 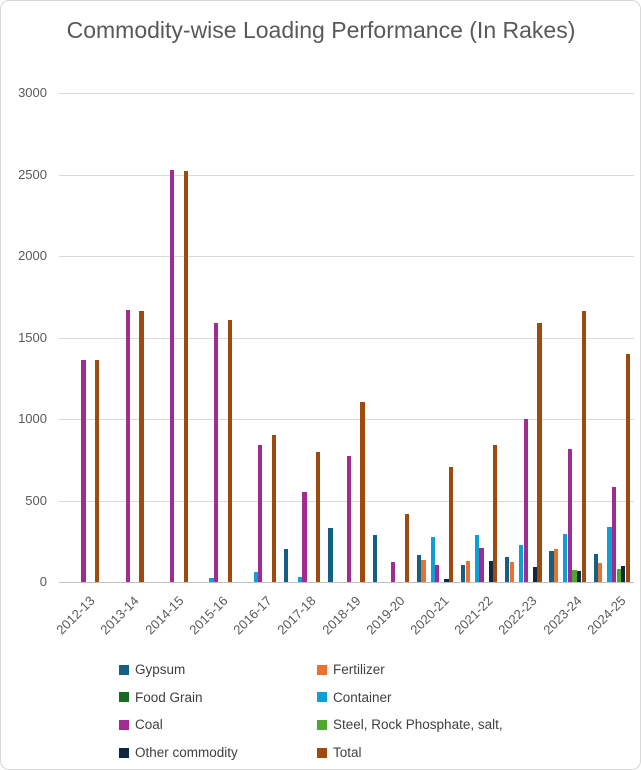 What do you see at coordinates (32, 337) in the screenshot?
I see `y-axis-tick-label: 1500` at bounding box center [32, 337].